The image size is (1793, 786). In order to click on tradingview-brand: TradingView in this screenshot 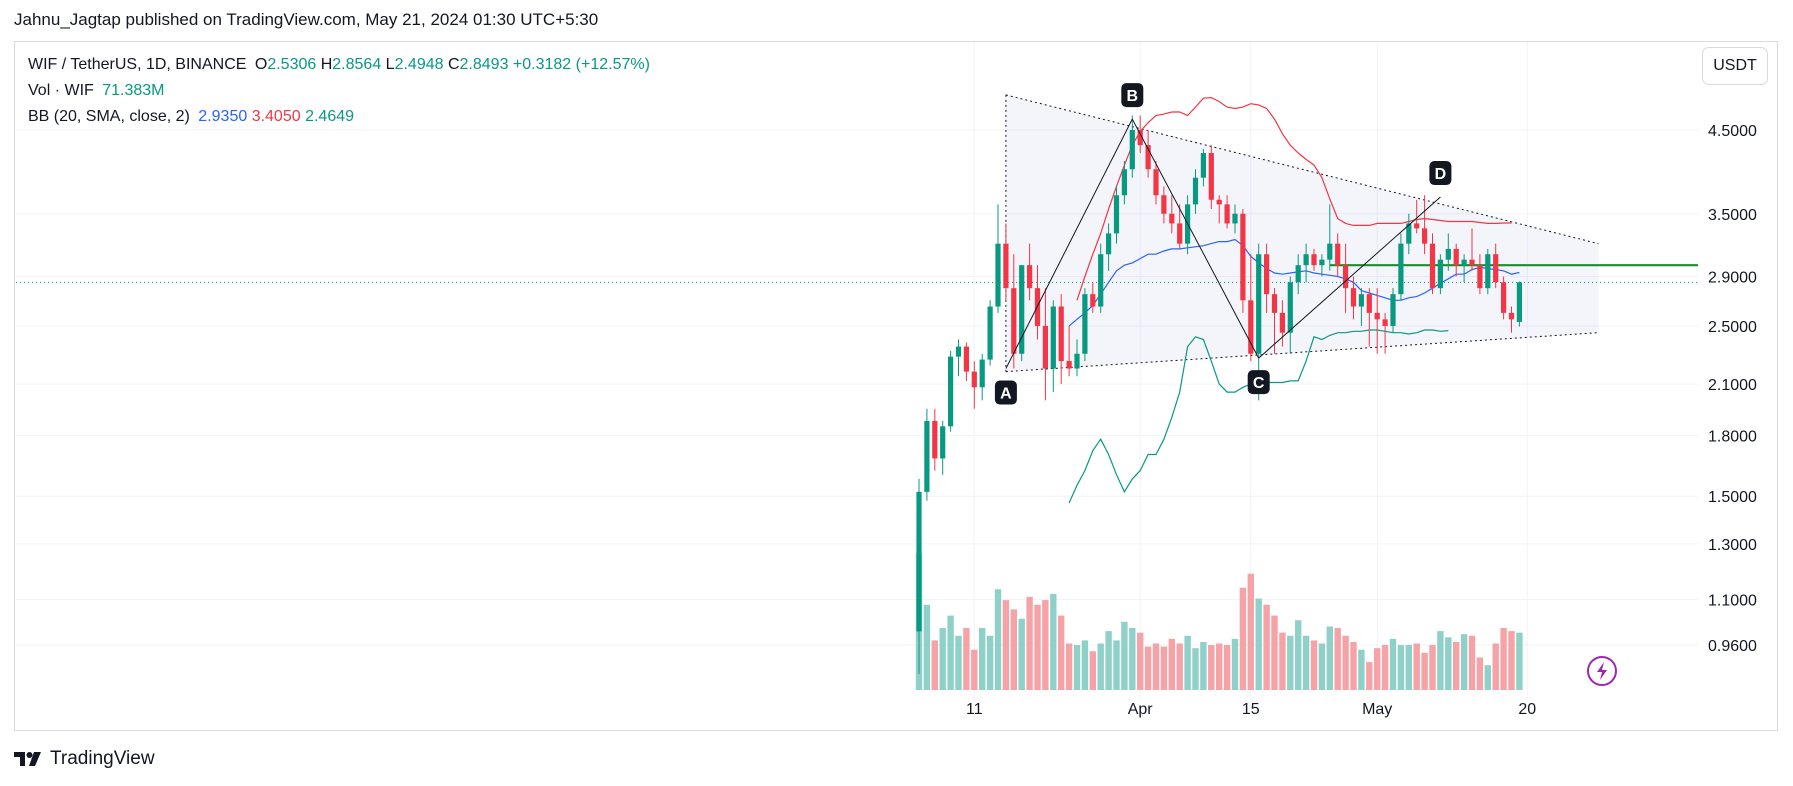, I will do `click(84, 759)`.